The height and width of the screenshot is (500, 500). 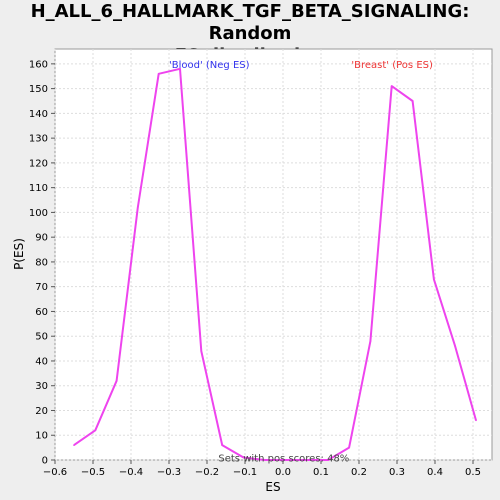 I want to click on y-tick-label: 0, so click(x=45, y=461).